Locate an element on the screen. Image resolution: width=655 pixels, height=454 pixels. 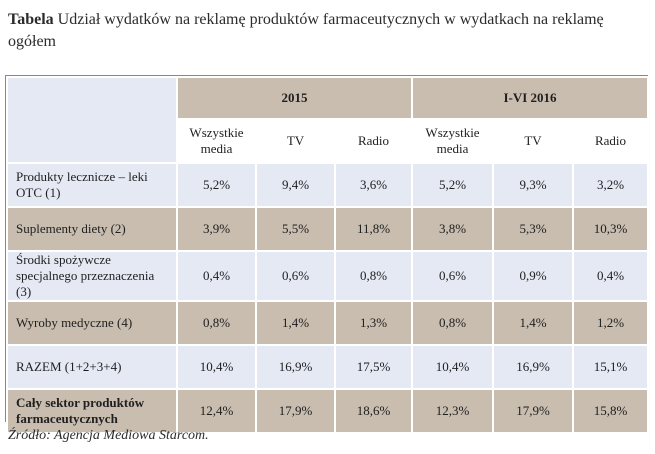
value-cell: 5,3% is located at coordinates (533, 229).